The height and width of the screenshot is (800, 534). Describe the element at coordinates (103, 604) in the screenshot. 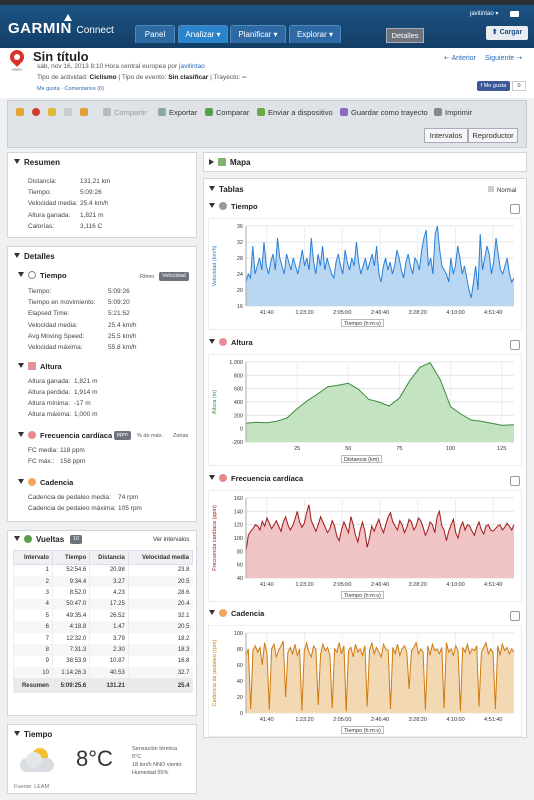

I see `laps-row: 4 50:47.0 17.25 20.4` at that location.